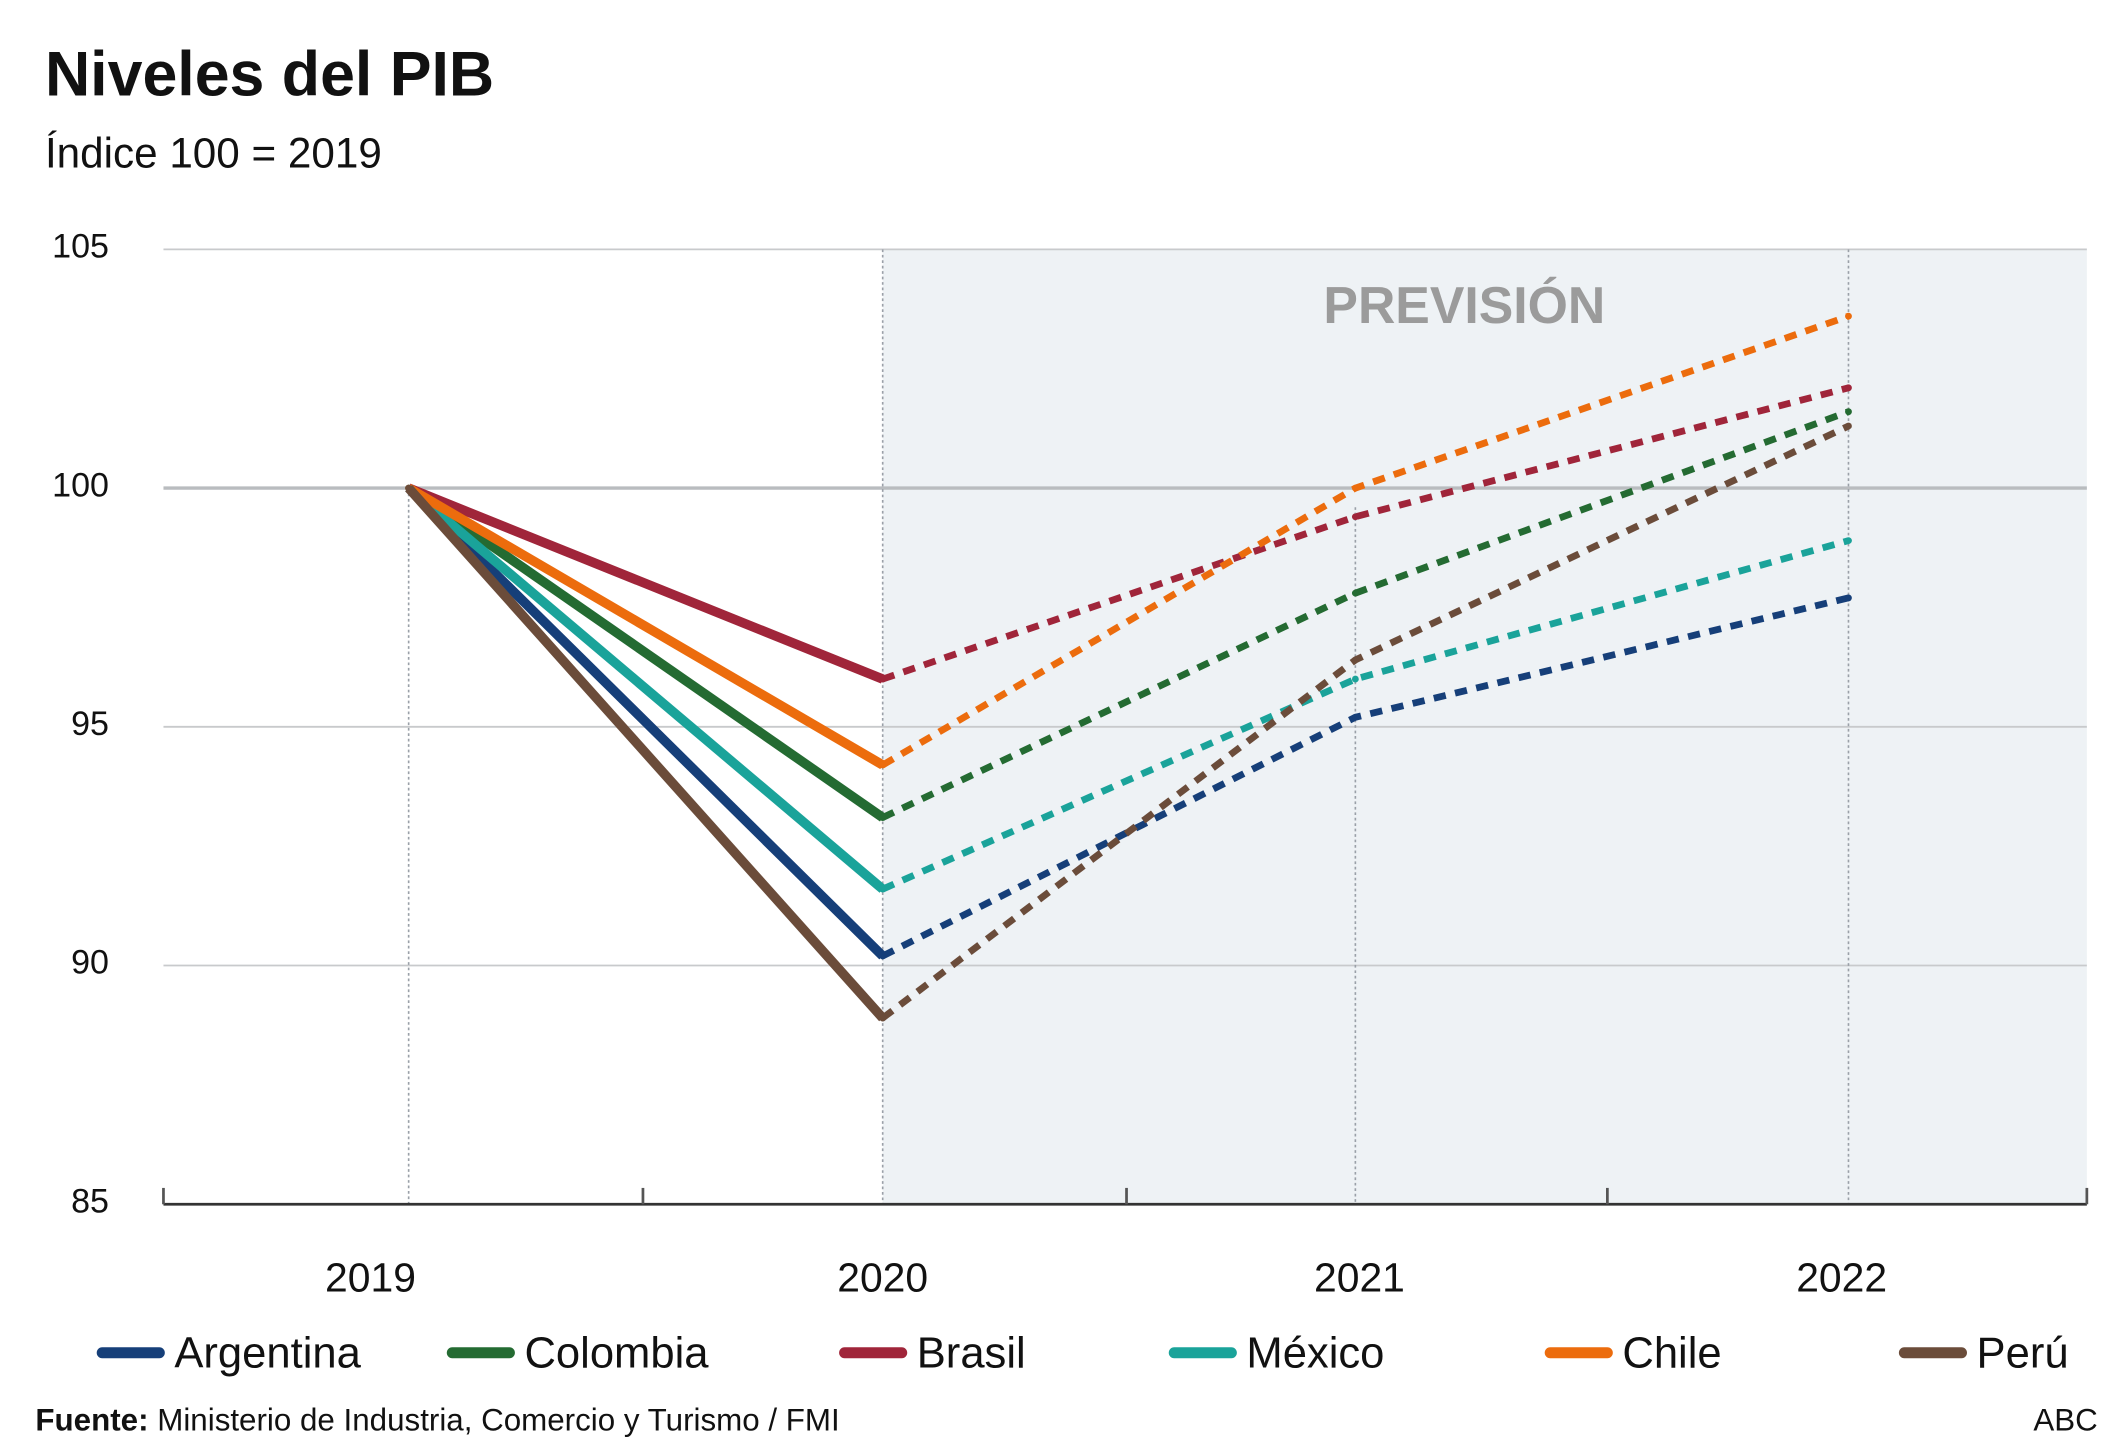 The image size is (2125, 1455). I want to click on y-tick-label: 95, so click(90, 724).